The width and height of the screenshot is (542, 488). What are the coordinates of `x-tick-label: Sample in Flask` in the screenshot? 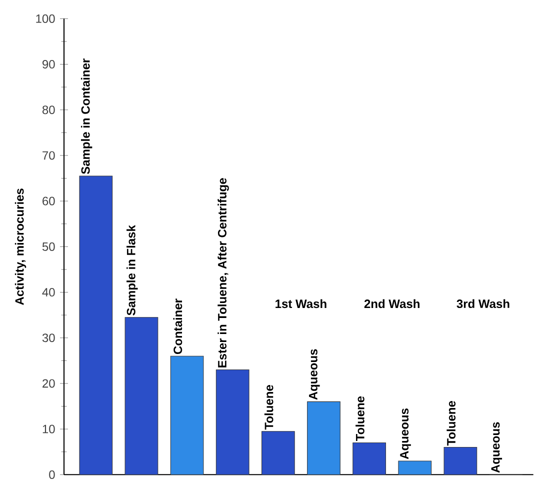 It's located at (132, 270).